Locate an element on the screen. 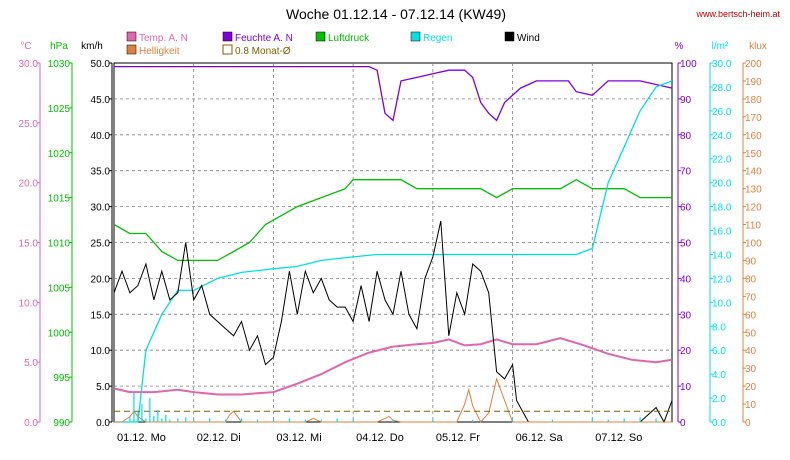 Image resolution: width=790 pixels, height=460 pixels. series-line-humidity is located at coordinates (393, 93).